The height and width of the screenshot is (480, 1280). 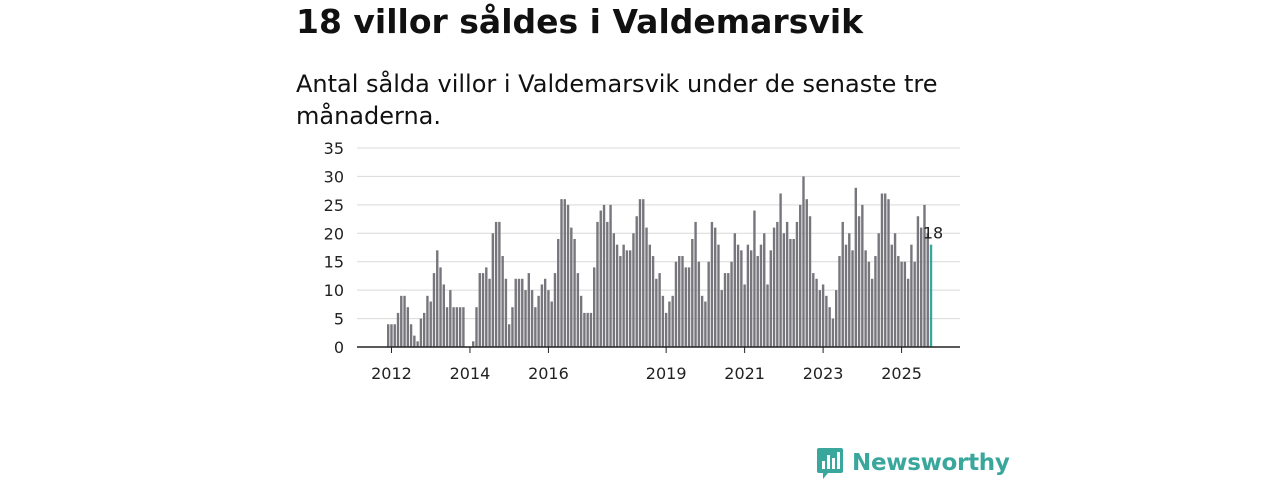 What do you see at coordinates (823, 373) in the screenshot?
I see `x-tick-label: 2023` at bounding box center [823, 373].